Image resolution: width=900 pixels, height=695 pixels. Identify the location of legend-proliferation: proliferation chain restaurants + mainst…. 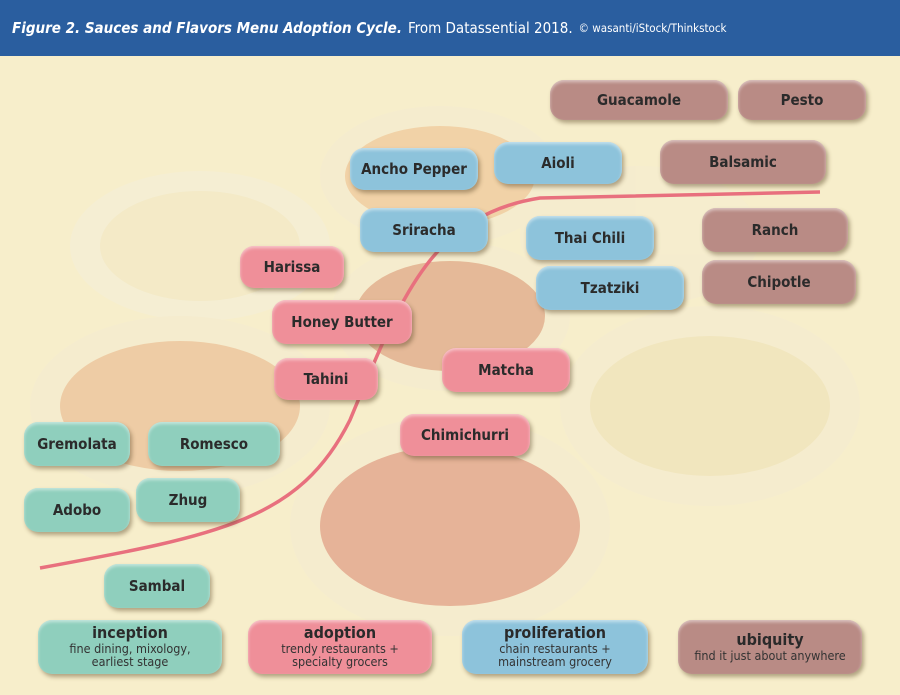
(555, 647).